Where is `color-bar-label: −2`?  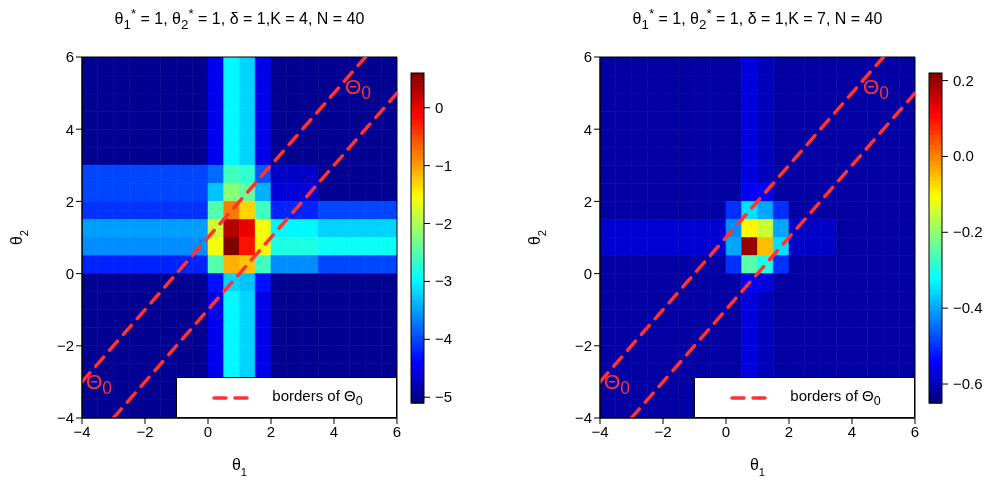 color-bar-label: −2 is located at coordinates (444, 223).